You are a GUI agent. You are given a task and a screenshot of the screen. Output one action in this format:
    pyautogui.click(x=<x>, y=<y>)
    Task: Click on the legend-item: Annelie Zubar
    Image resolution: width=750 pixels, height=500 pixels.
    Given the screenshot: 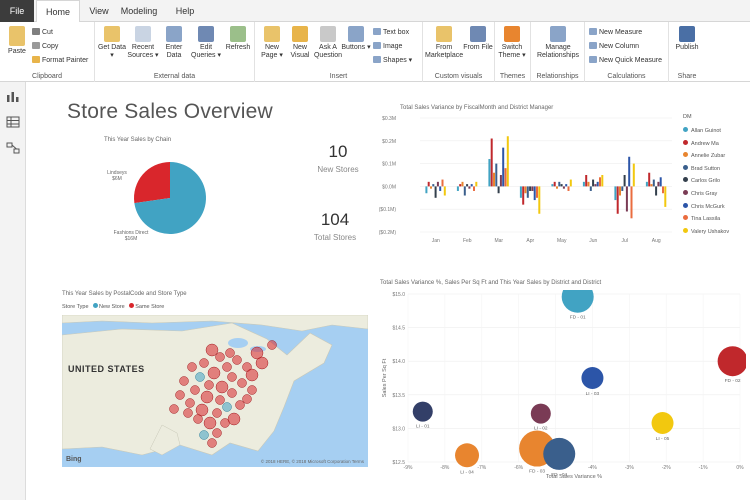 What is the action you would take?
    pyautogui.click(x=706, y=156)
    